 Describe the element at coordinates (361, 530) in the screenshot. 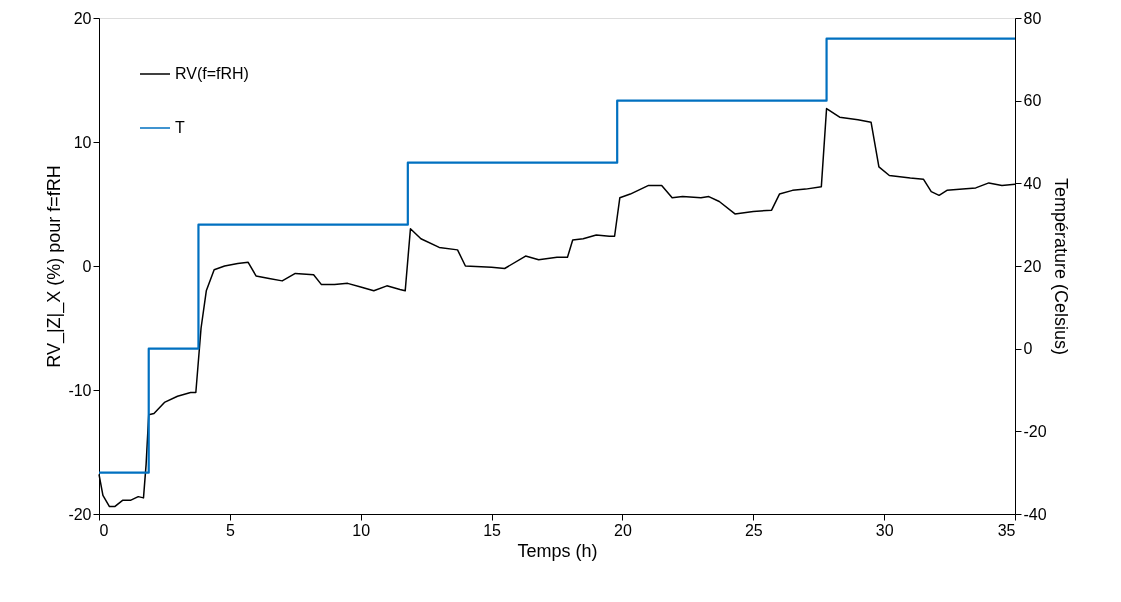

I see `x-tick-label: 10` at that location.